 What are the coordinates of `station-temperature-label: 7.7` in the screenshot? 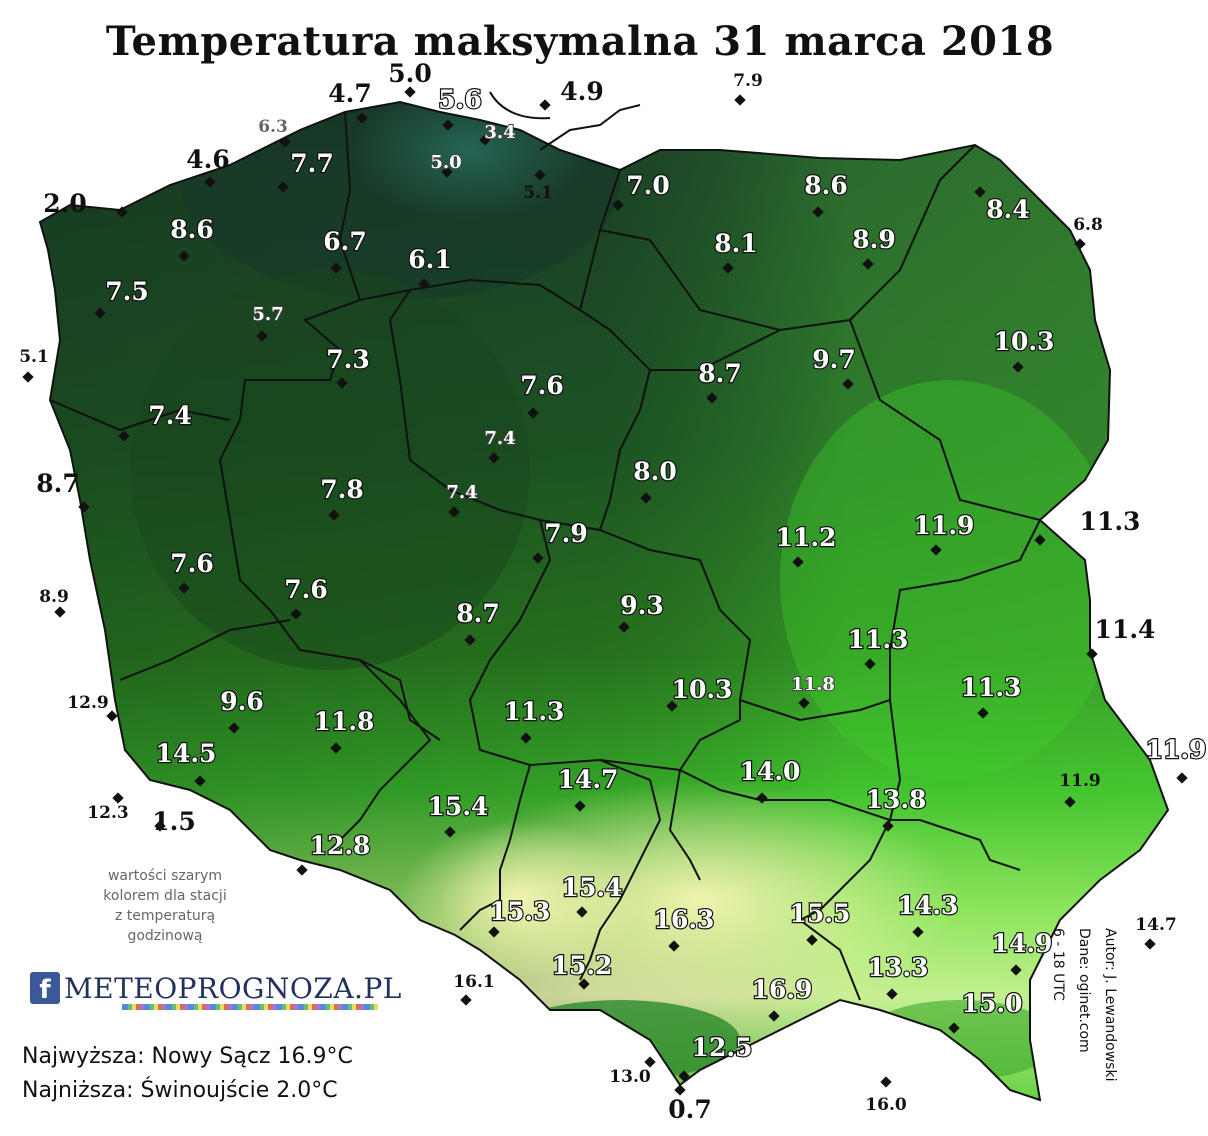 It's located at (312, 163).